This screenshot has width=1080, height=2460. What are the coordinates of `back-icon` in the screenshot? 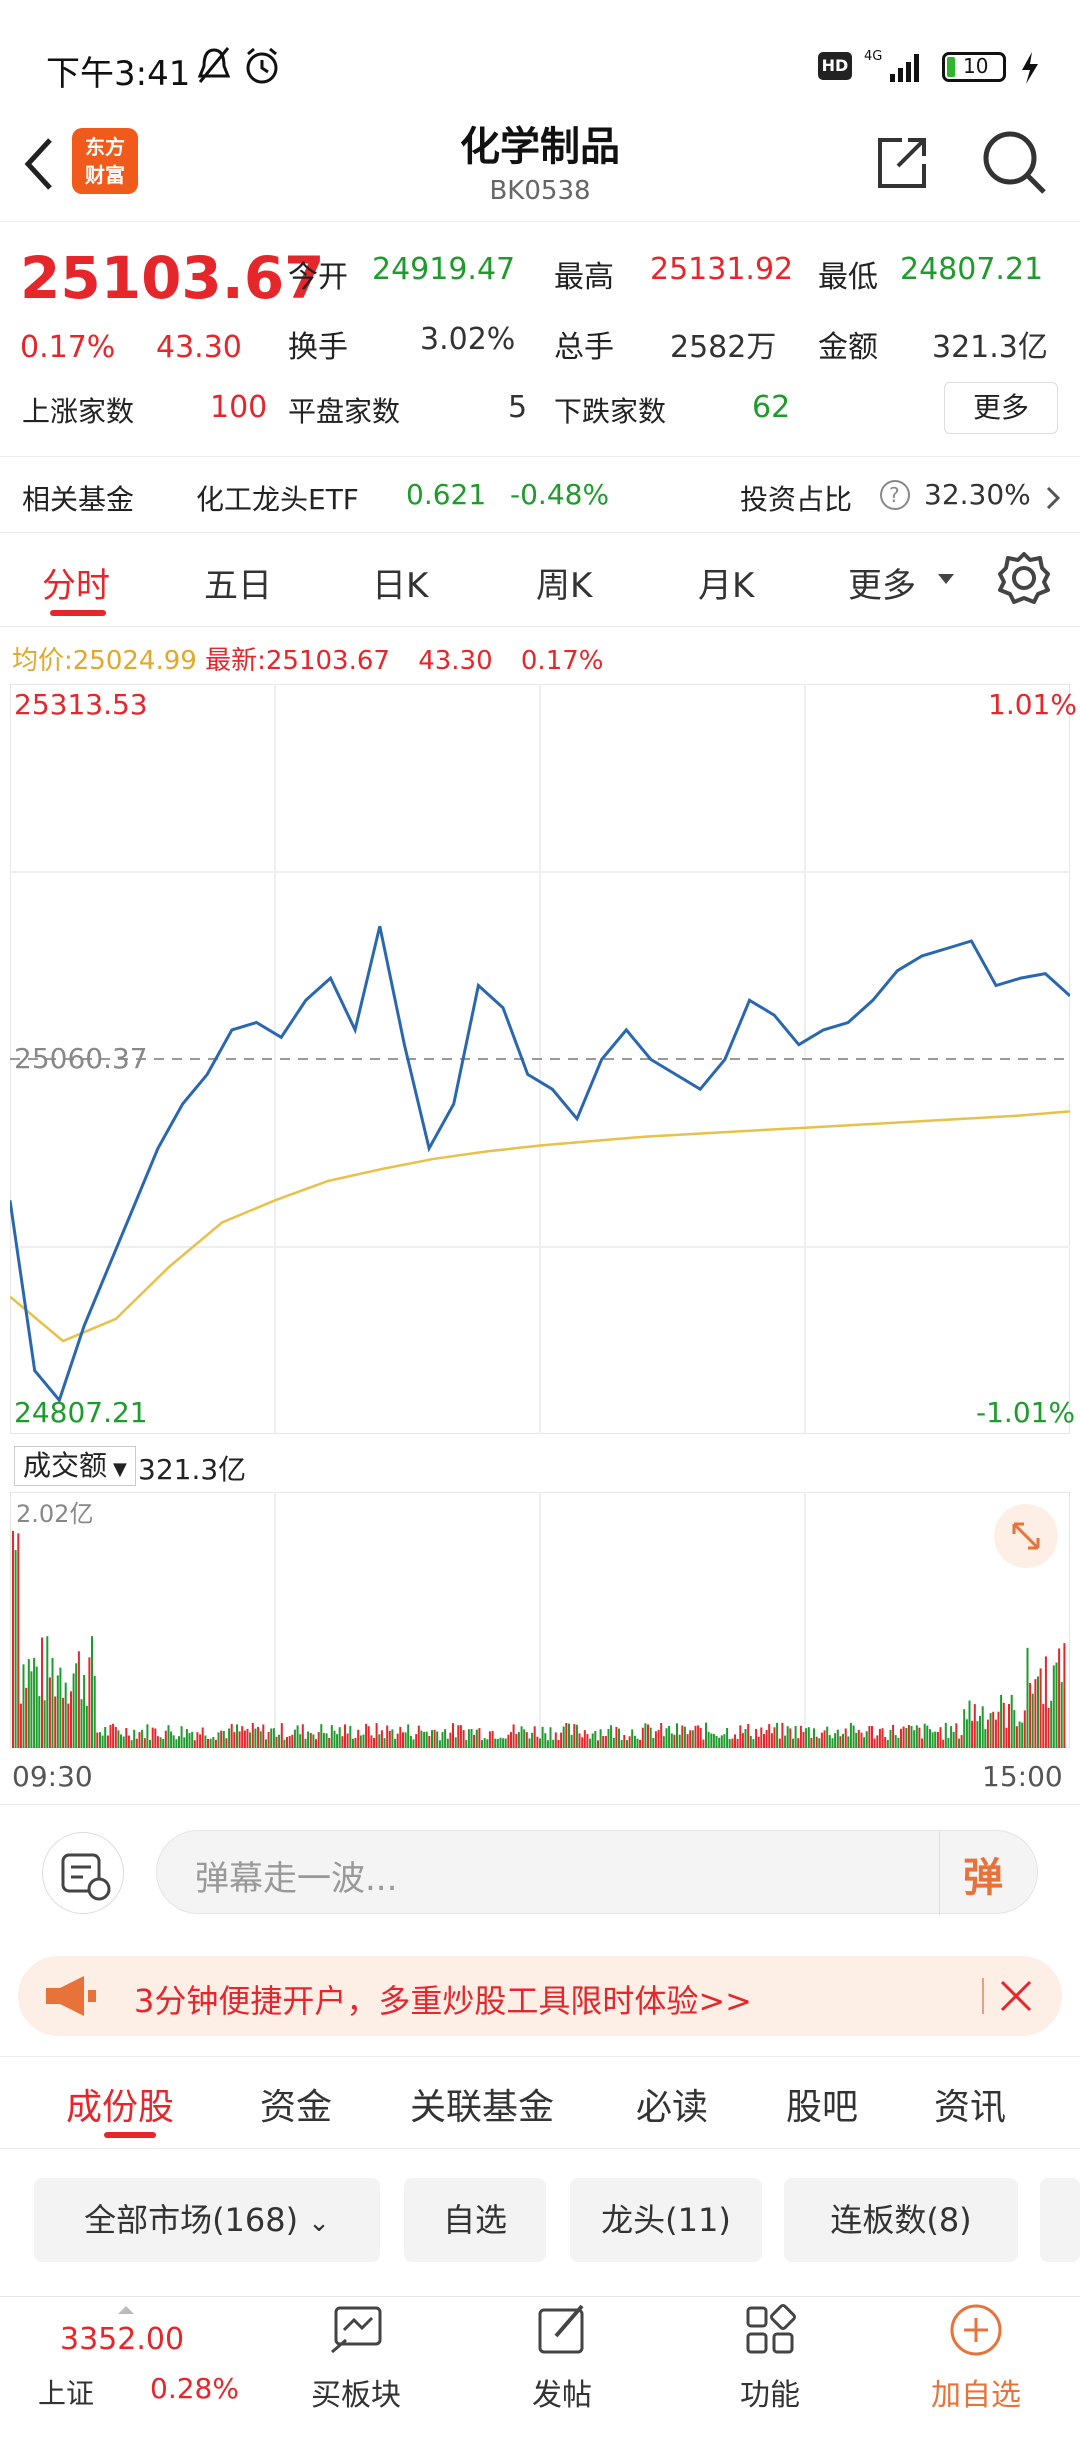 It's located at (40, 164).